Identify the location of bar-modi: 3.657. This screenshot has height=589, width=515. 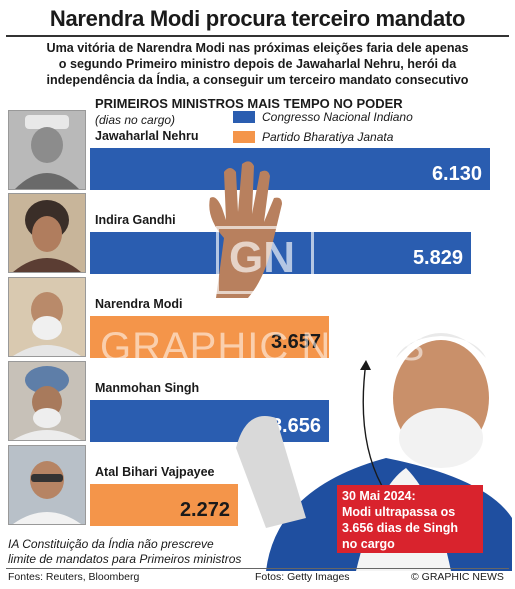
(209, 337).